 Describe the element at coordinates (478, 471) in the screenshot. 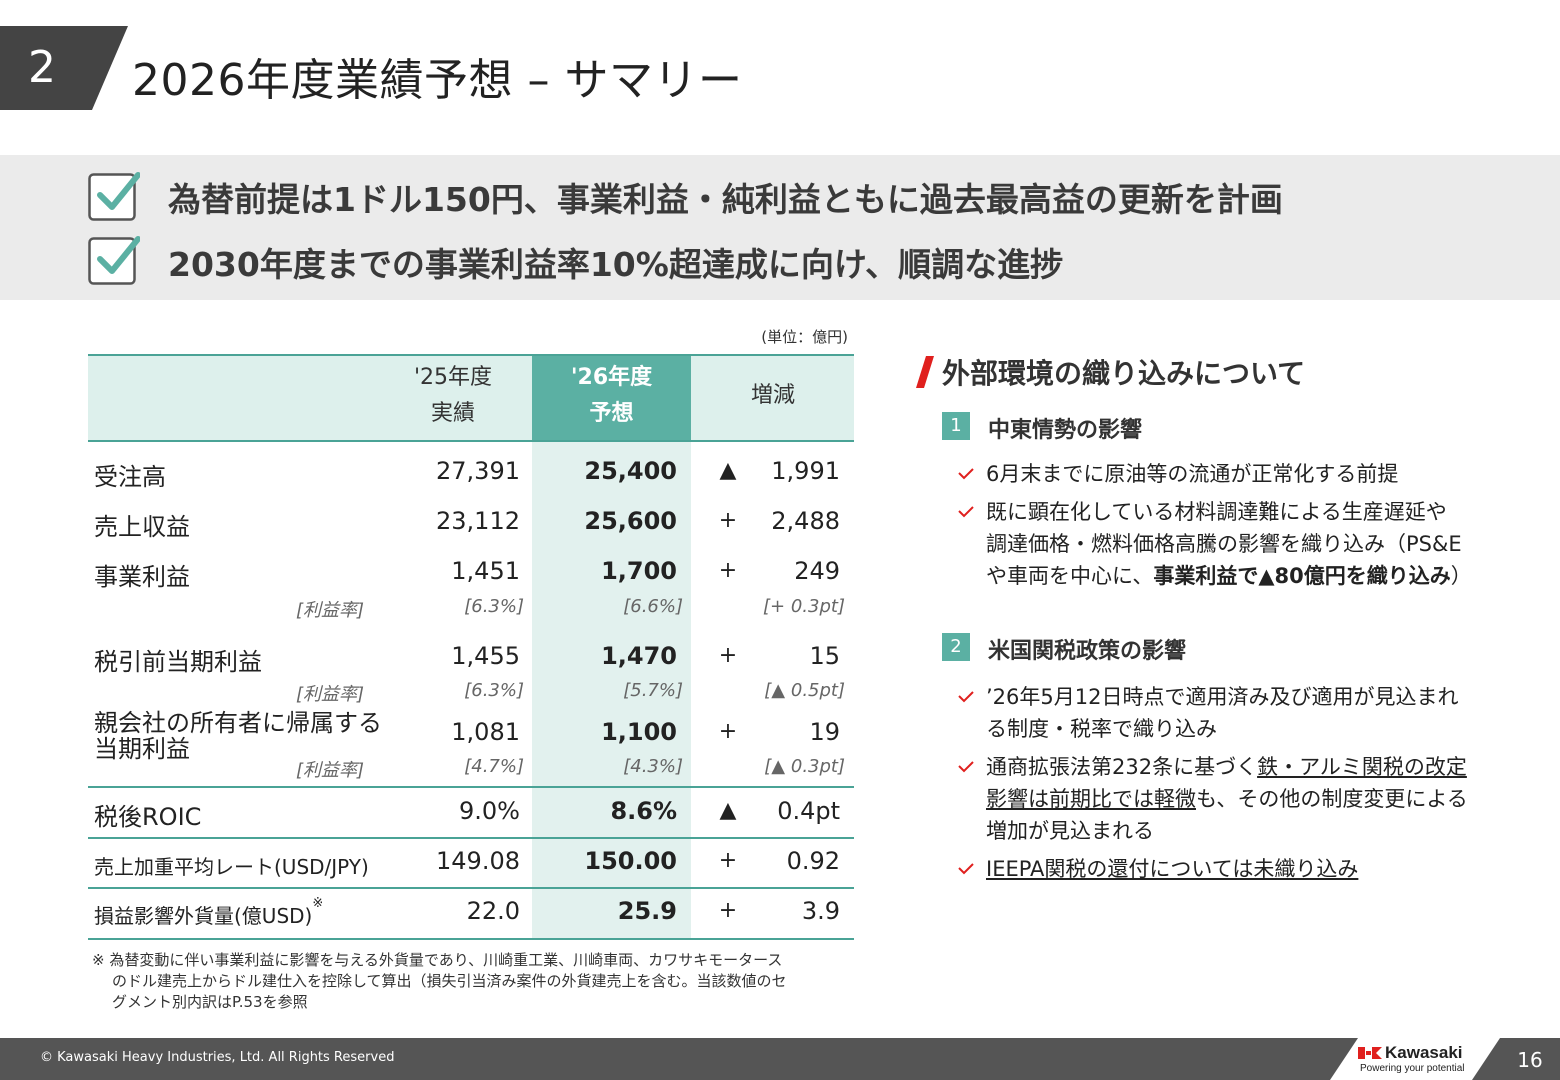

I see `cell-actual: 27,391` at that location.